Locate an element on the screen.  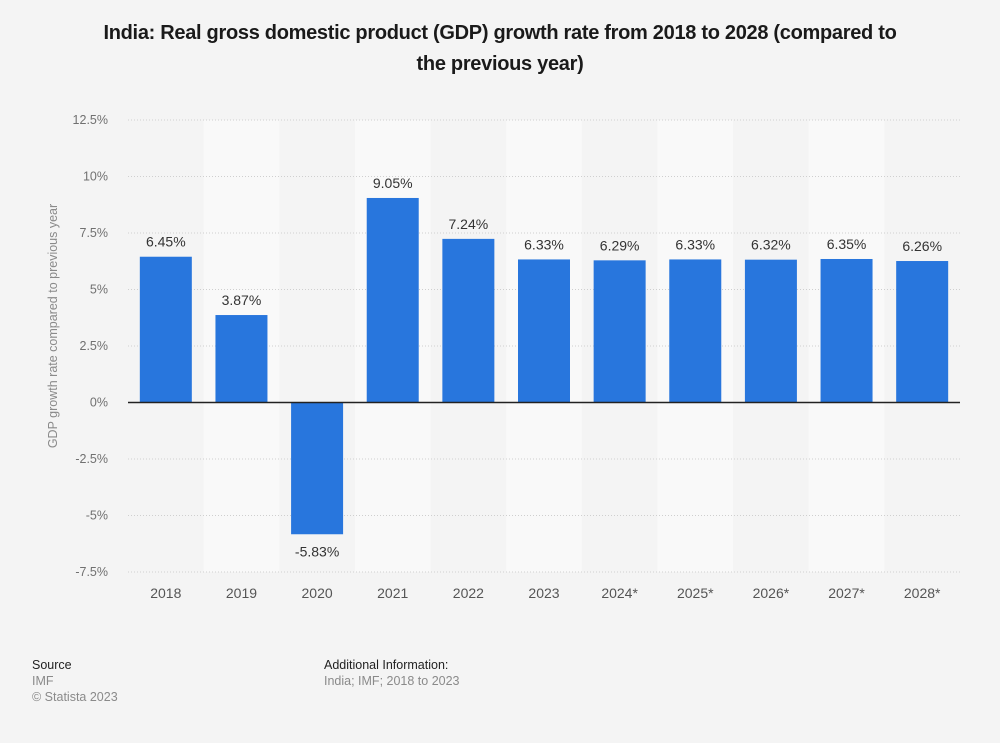
y-axis-ticks: 12.5% 10% 7.5% 5% 2.5% 0% -2.5% -5% -7.5% is located at coordinates (90, 346).